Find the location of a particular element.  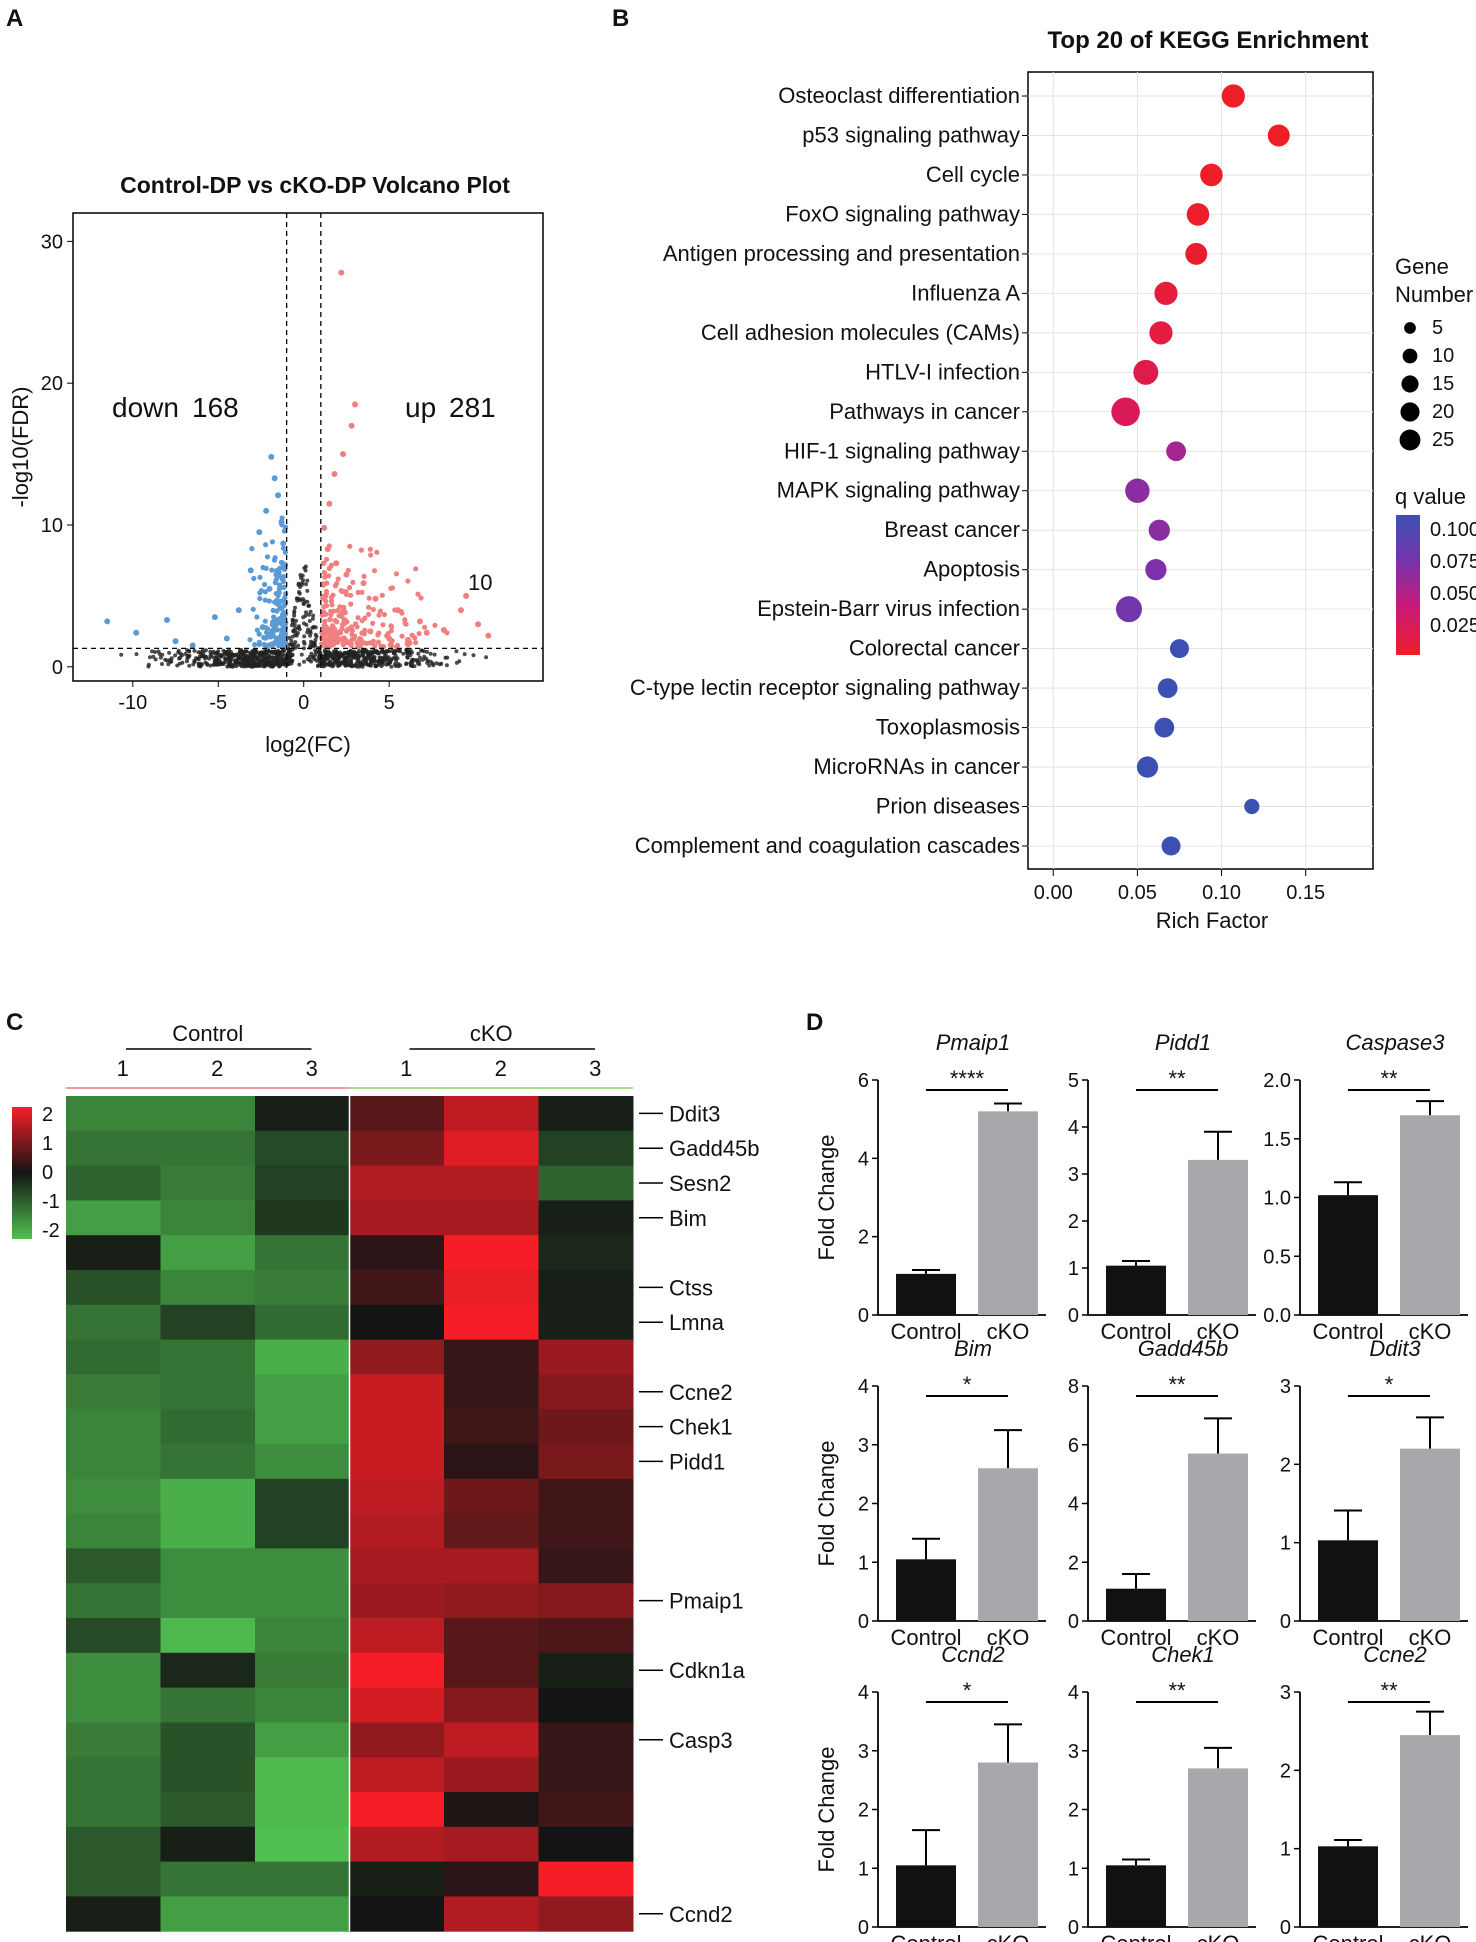

significance-stars: ** is located at coordinates (1177, 1078).